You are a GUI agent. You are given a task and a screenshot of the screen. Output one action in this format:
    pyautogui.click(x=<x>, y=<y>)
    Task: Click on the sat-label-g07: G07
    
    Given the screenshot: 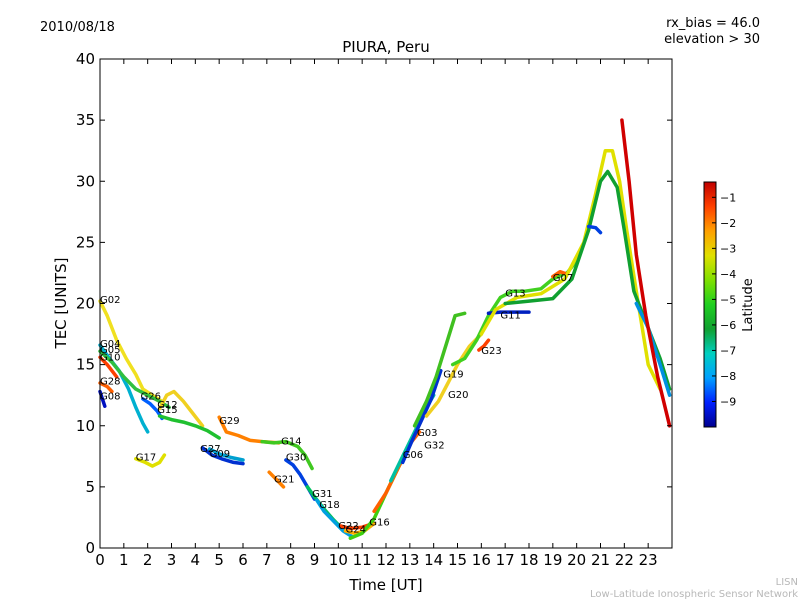 What is the action you would take?
    pyautogui.click(x=563, y=278)
    